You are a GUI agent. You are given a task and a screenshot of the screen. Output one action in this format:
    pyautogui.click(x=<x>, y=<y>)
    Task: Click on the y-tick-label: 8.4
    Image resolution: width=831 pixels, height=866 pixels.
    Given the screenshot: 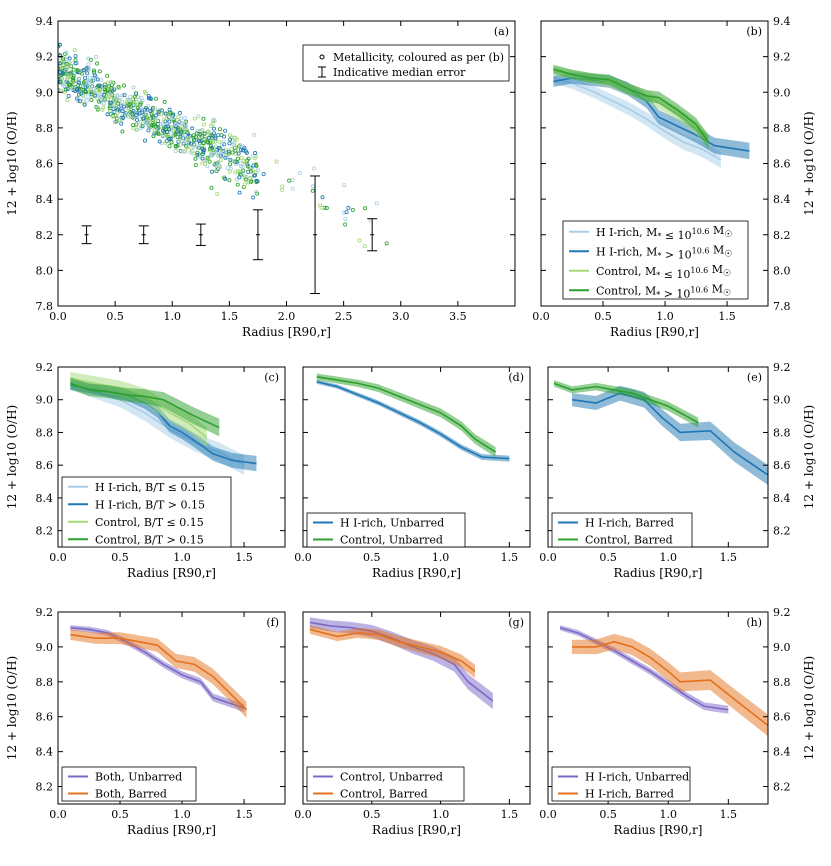 What is the action you would take?
    pyautogui.click(x=45, y=752)
    